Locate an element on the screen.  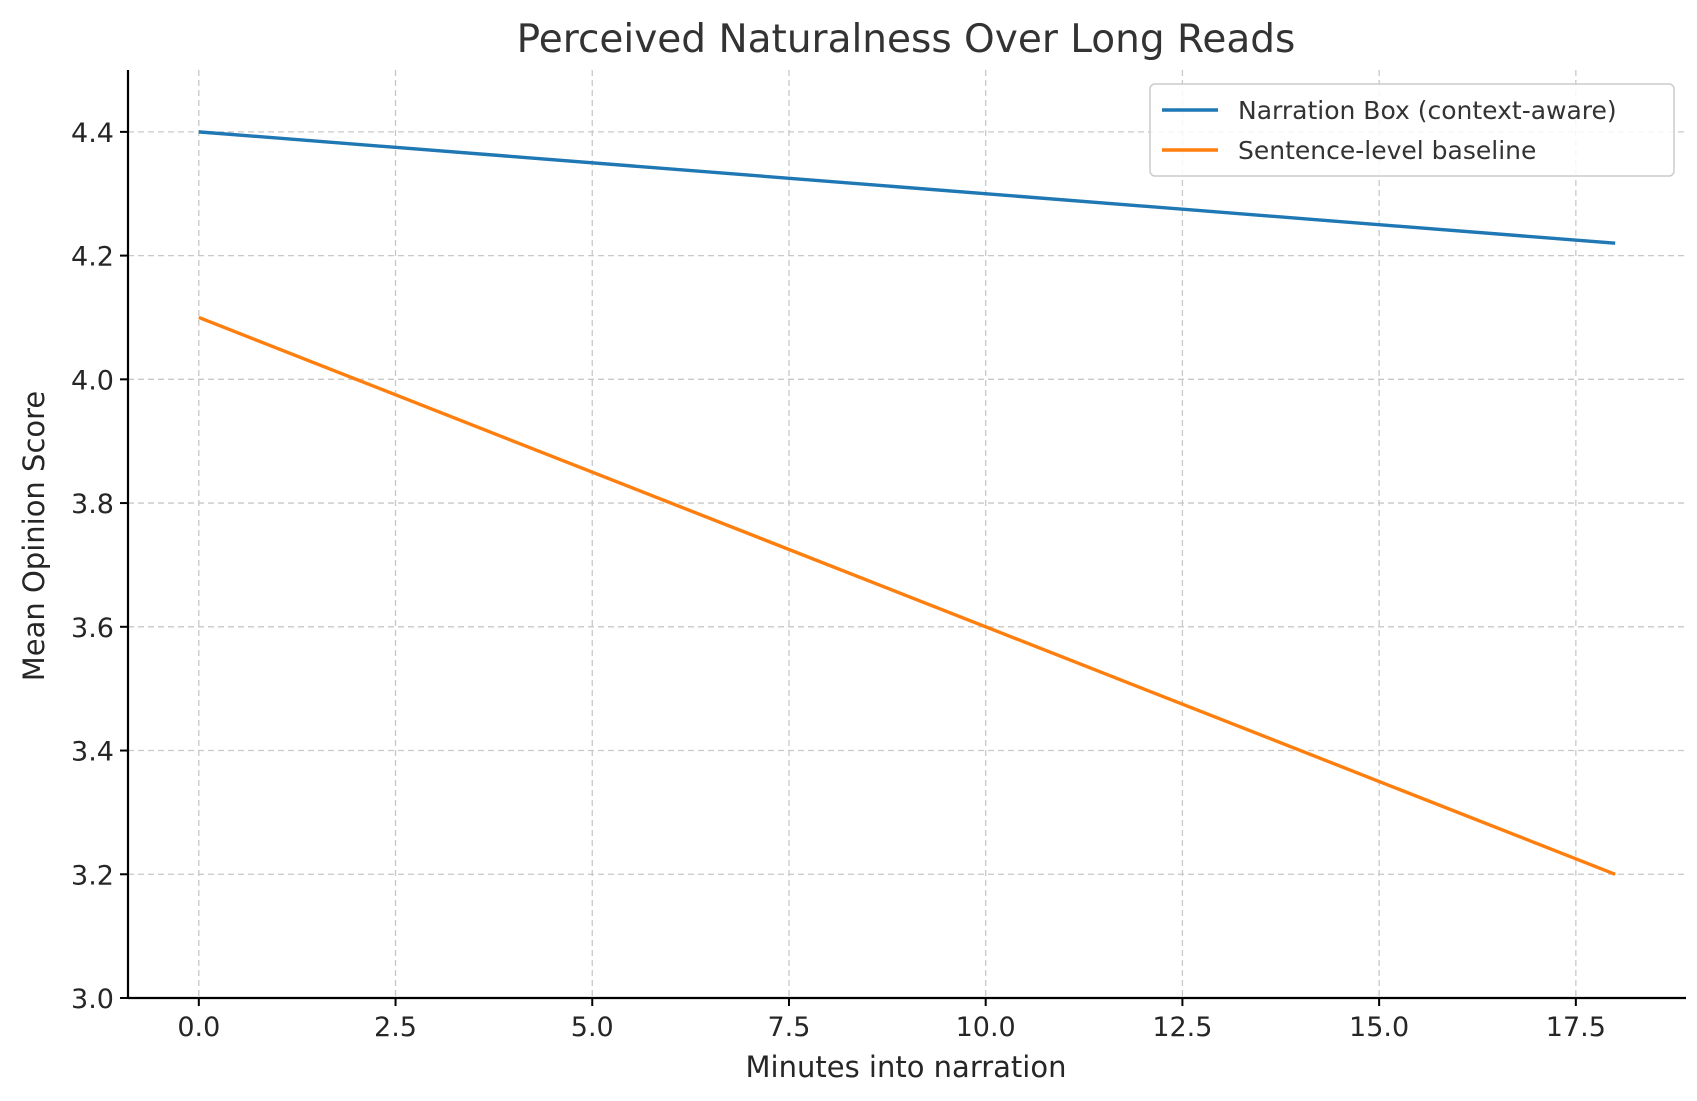
x-tick-label: 5.0 is located at coordinates (592, 1027).